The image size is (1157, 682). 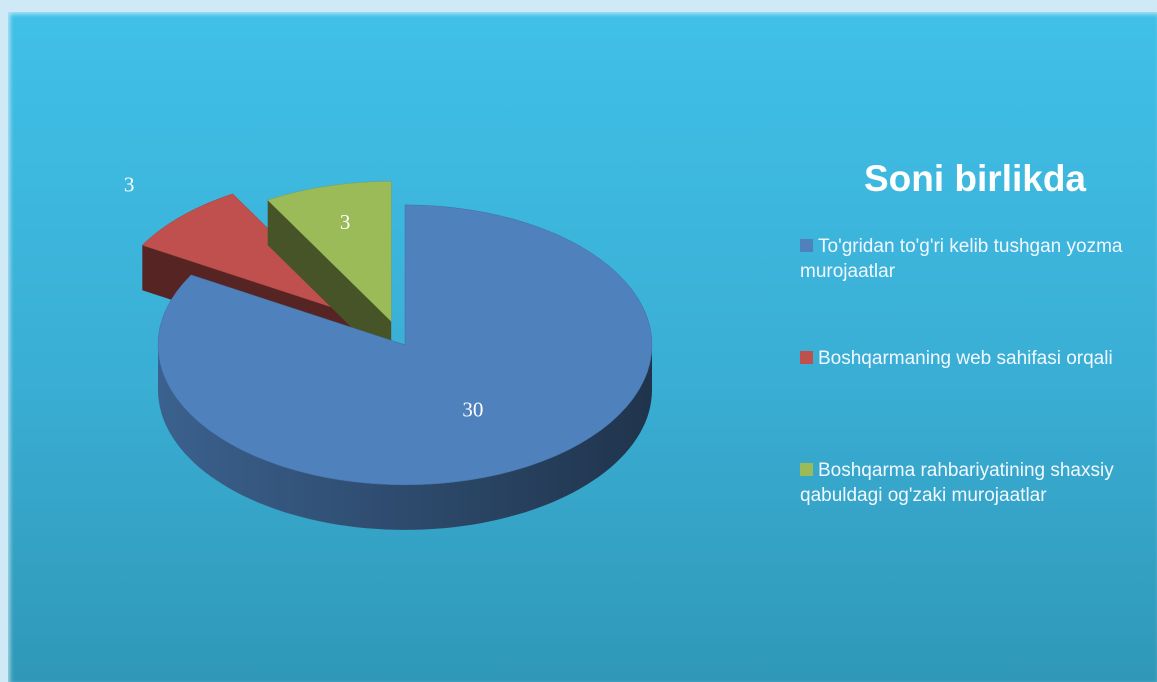 I want to click on slice-side, so click(x=405, y=437).